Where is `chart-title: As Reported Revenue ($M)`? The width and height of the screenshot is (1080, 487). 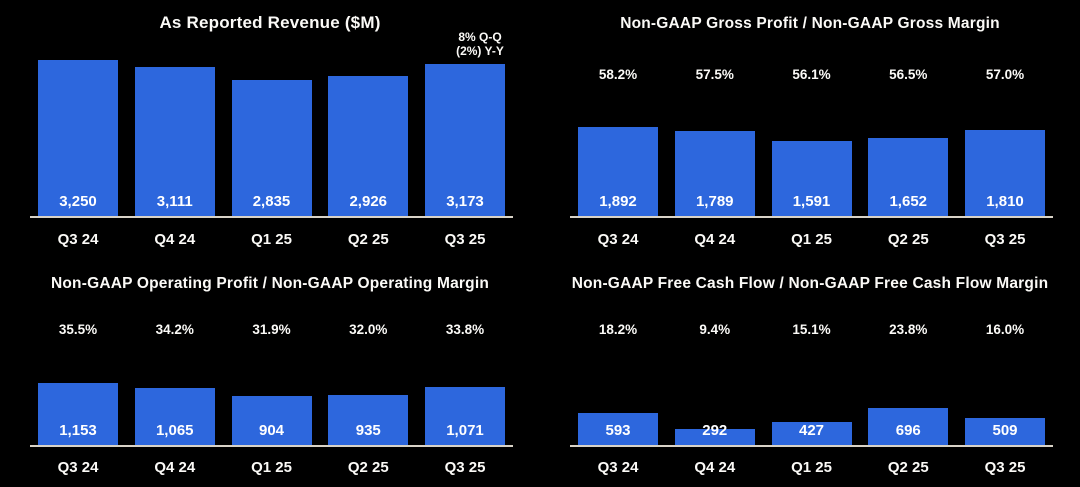 chart-title: As Reported Revenue ($M) is located at coordinates (270, 22).